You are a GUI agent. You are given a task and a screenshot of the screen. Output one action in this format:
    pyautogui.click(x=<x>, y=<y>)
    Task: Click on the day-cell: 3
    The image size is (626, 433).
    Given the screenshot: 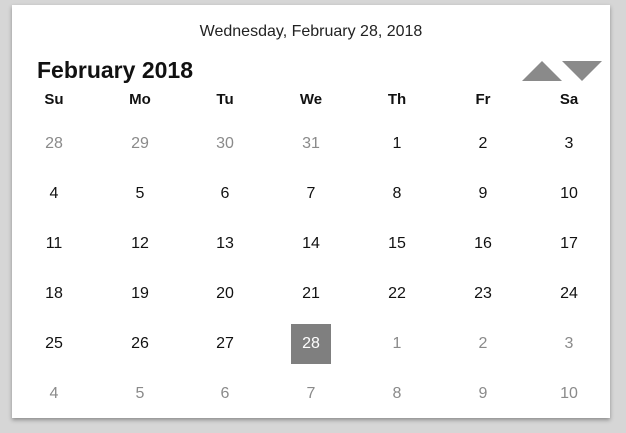 What is the action you would take?
    pyautogui.click(x=569, y=143)
    